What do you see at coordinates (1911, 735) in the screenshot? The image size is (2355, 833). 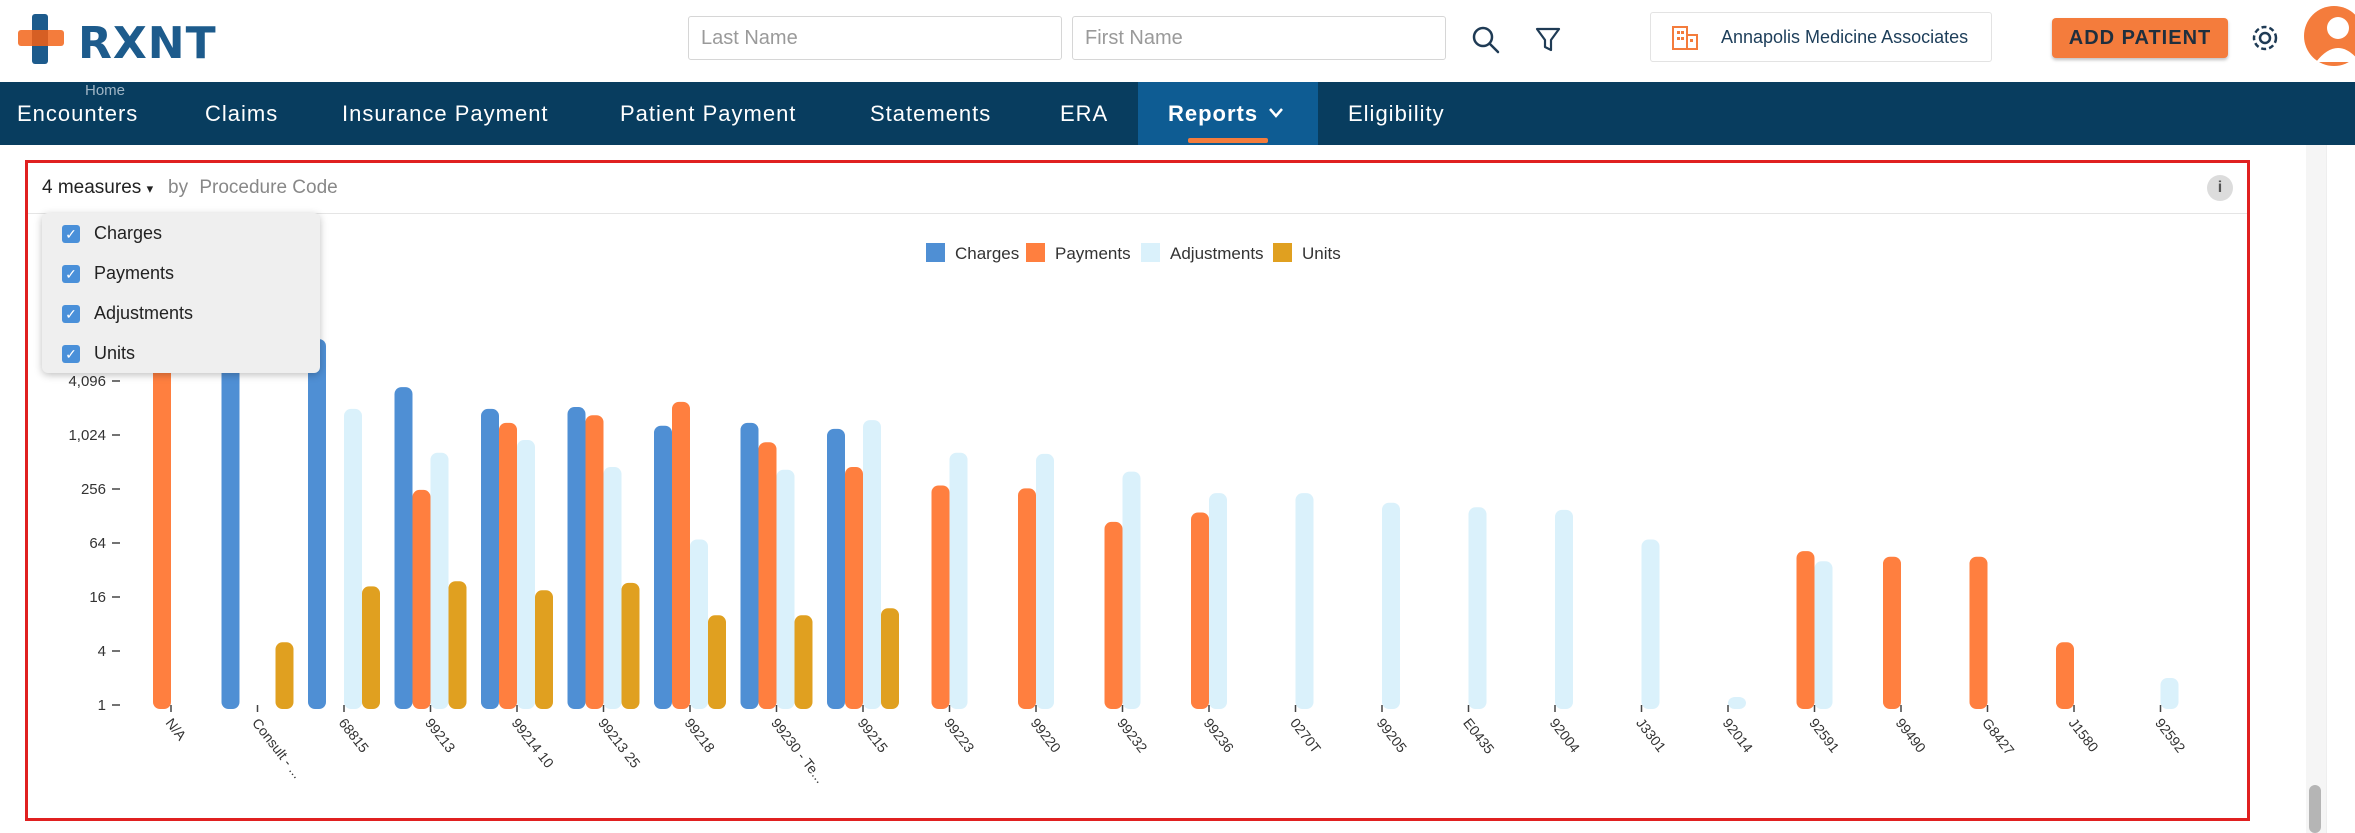 I see `x-tick-label: 99490` at bounding box center [1911, 735].